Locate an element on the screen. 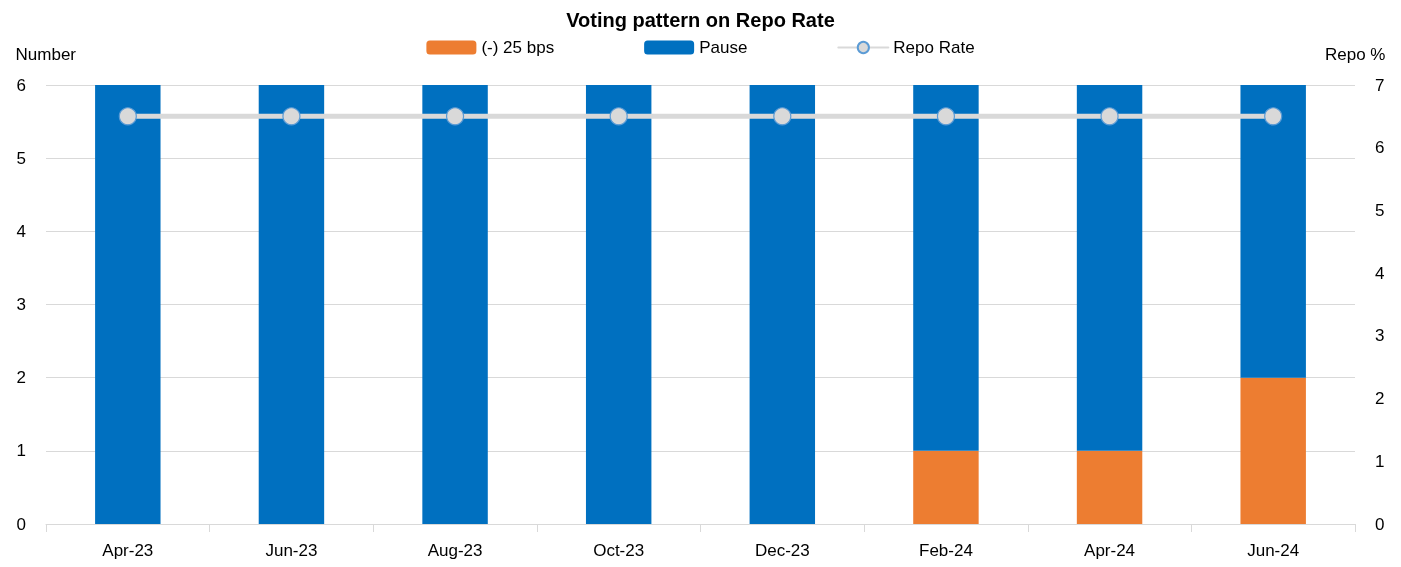  y2-tick-label: 5 is located at coordinates (1380, 210).